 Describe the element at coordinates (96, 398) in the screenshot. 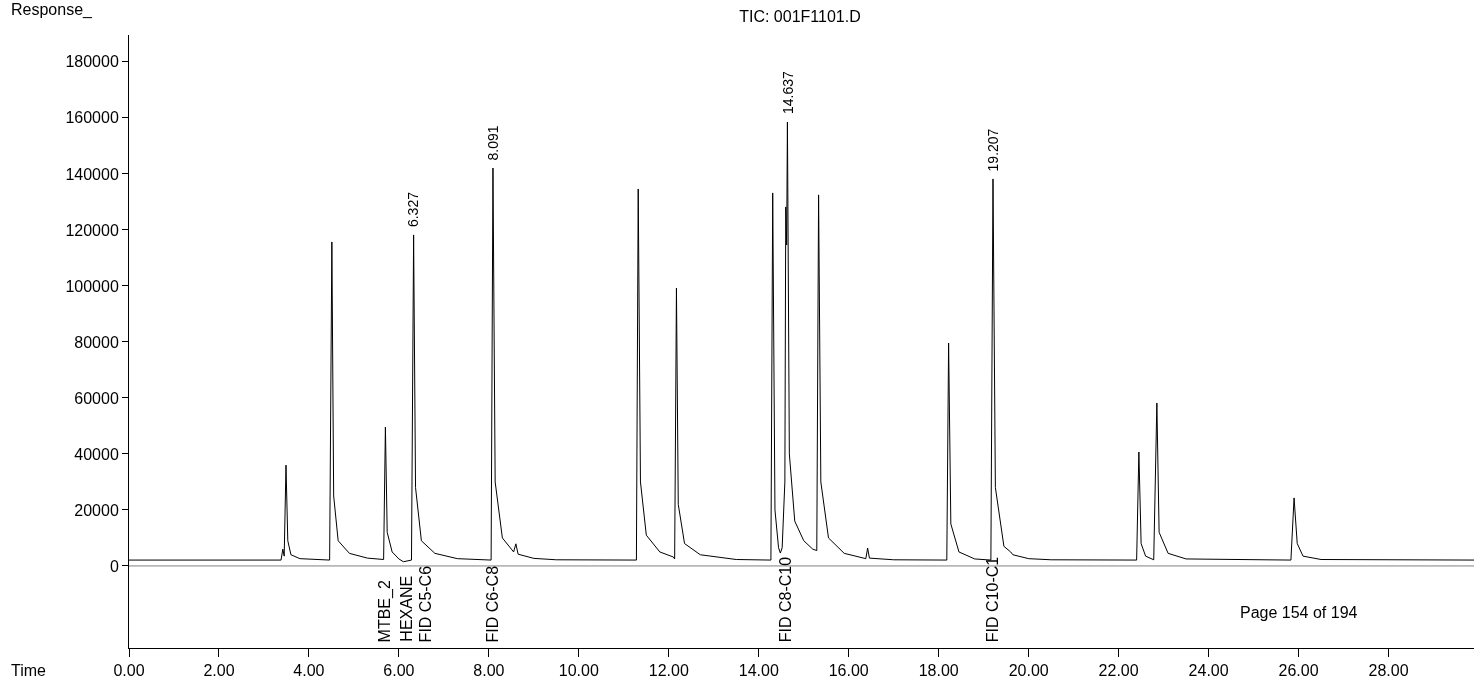

I see `y-tick-label: 60000` at that location.